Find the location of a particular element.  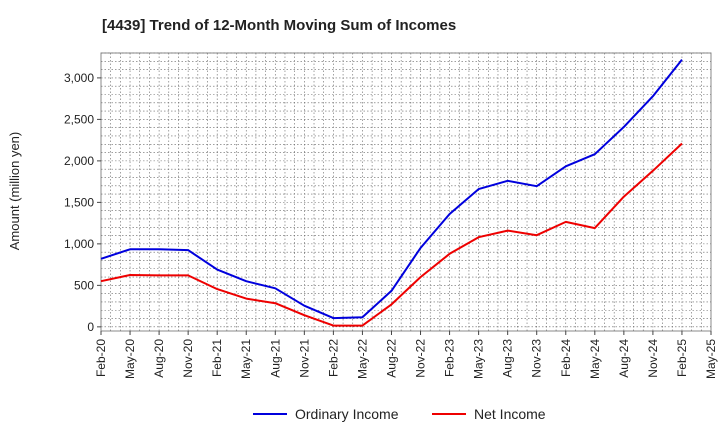

x-tick-label: Feb-25 is located at coordinates (682, 358).